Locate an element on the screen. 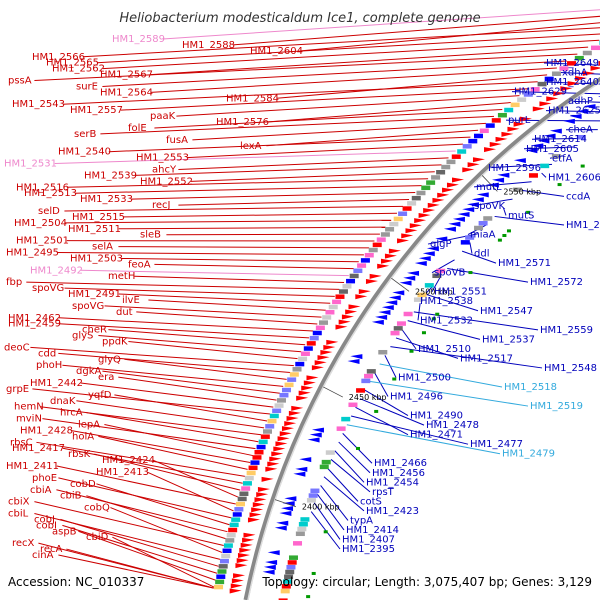  gene-label: HM1_2459 is located at coordinates (34, 324).